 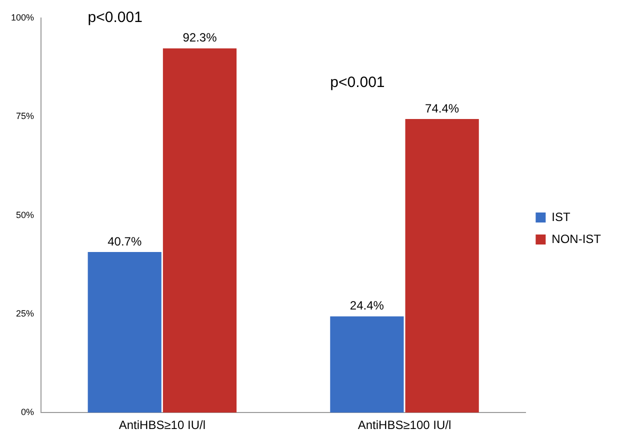 I want to click on legend-label: NON-IST, so click(x=577, y=239).